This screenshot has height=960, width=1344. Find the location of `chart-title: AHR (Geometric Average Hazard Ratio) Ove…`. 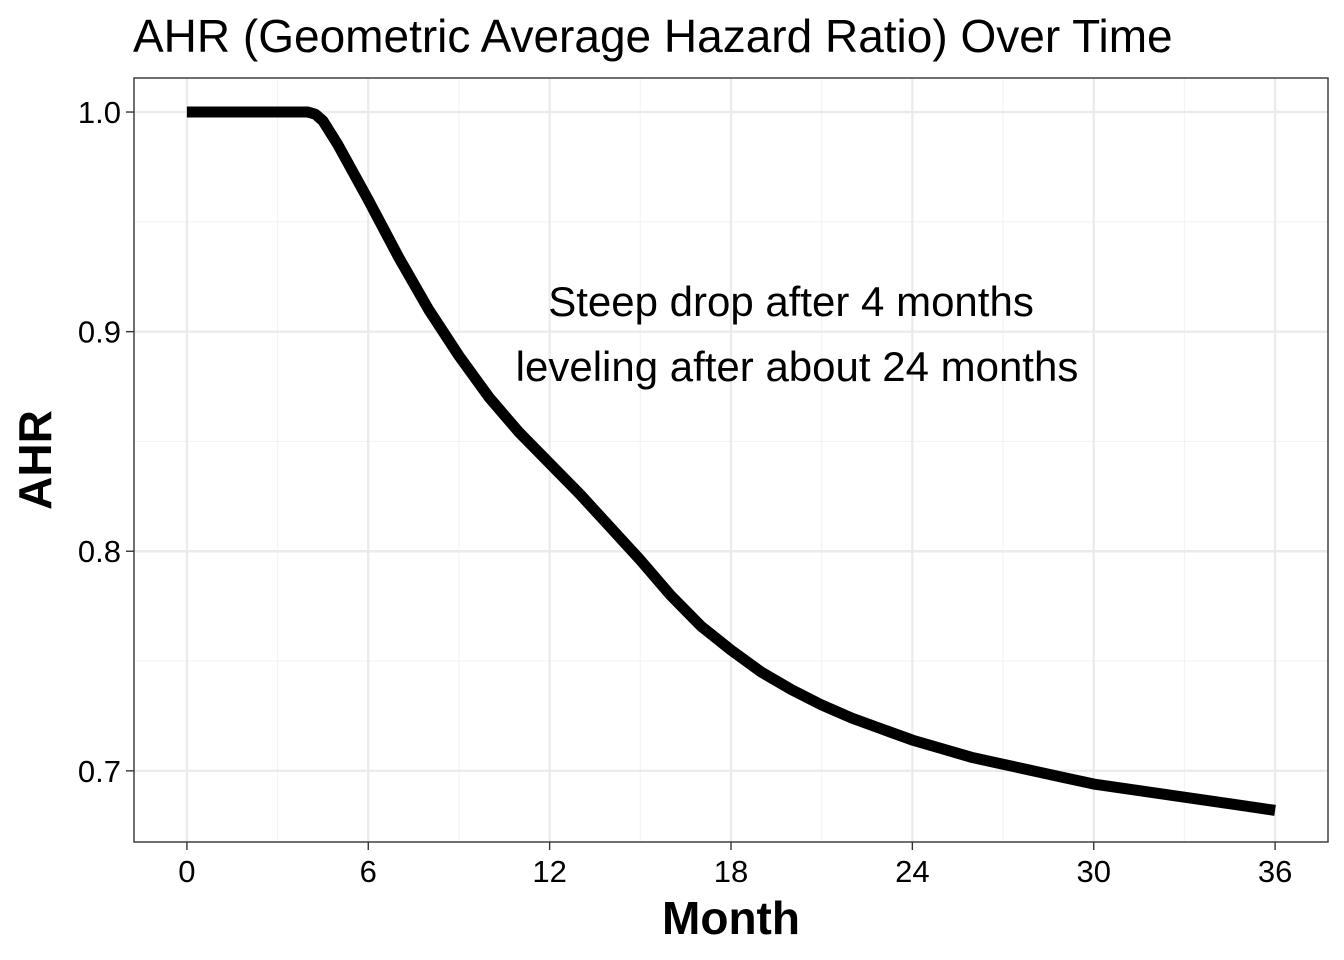

chart-title: AHR (Geometric Average Hazard Ratio) Ove… is located at coordinates (653, 36).